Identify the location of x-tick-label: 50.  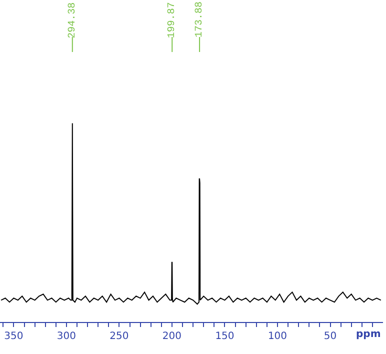
(330, 336).